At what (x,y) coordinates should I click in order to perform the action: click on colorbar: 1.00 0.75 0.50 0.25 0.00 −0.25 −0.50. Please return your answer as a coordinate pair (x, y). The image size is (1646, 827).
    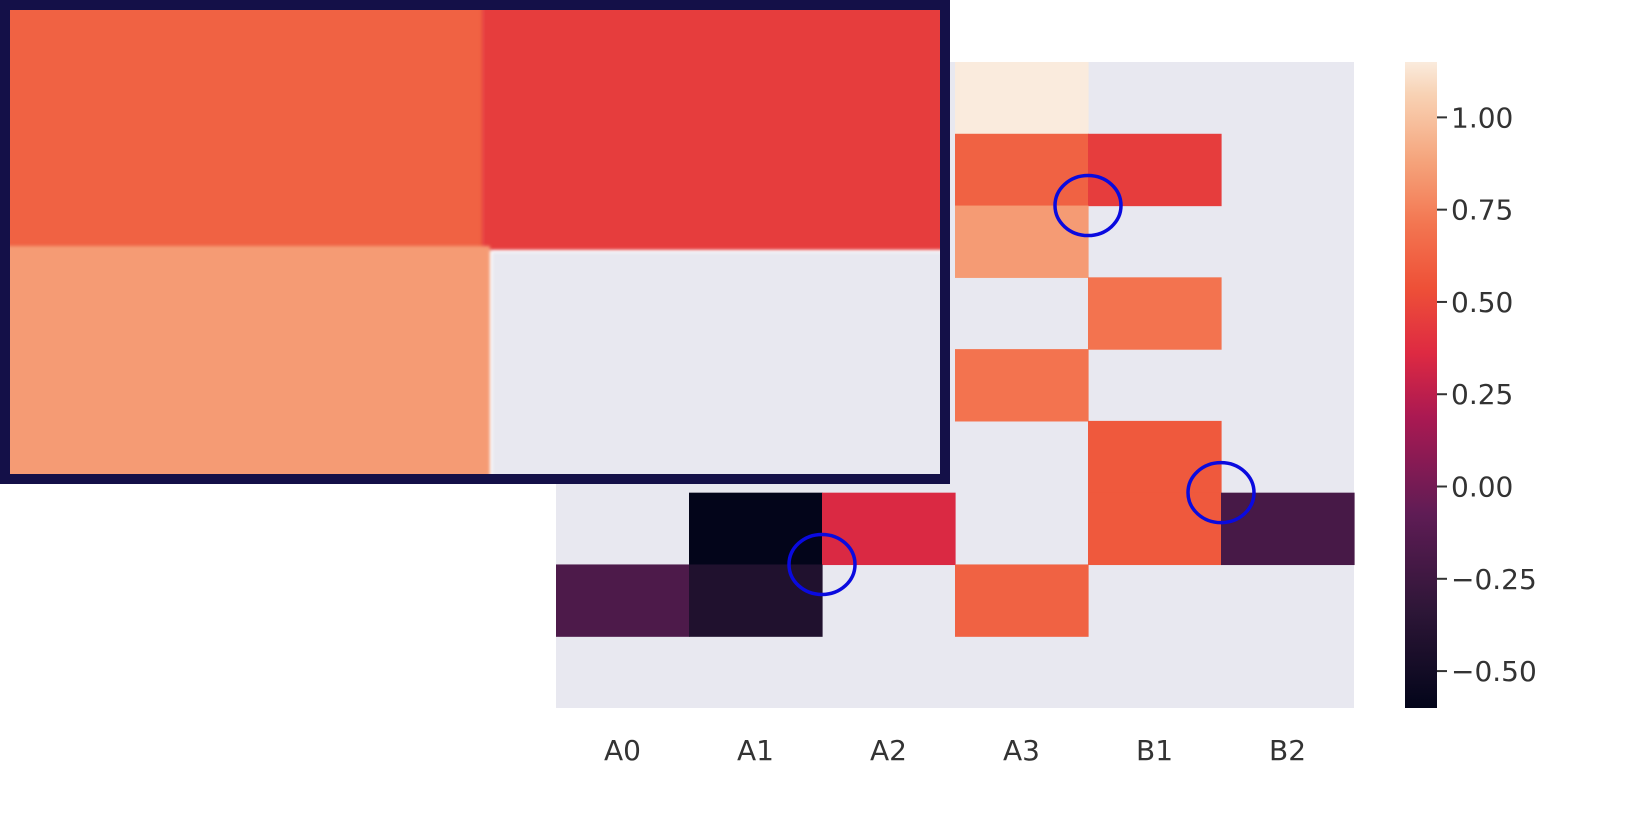
    Looking at the image, I should click on (1471, 385).